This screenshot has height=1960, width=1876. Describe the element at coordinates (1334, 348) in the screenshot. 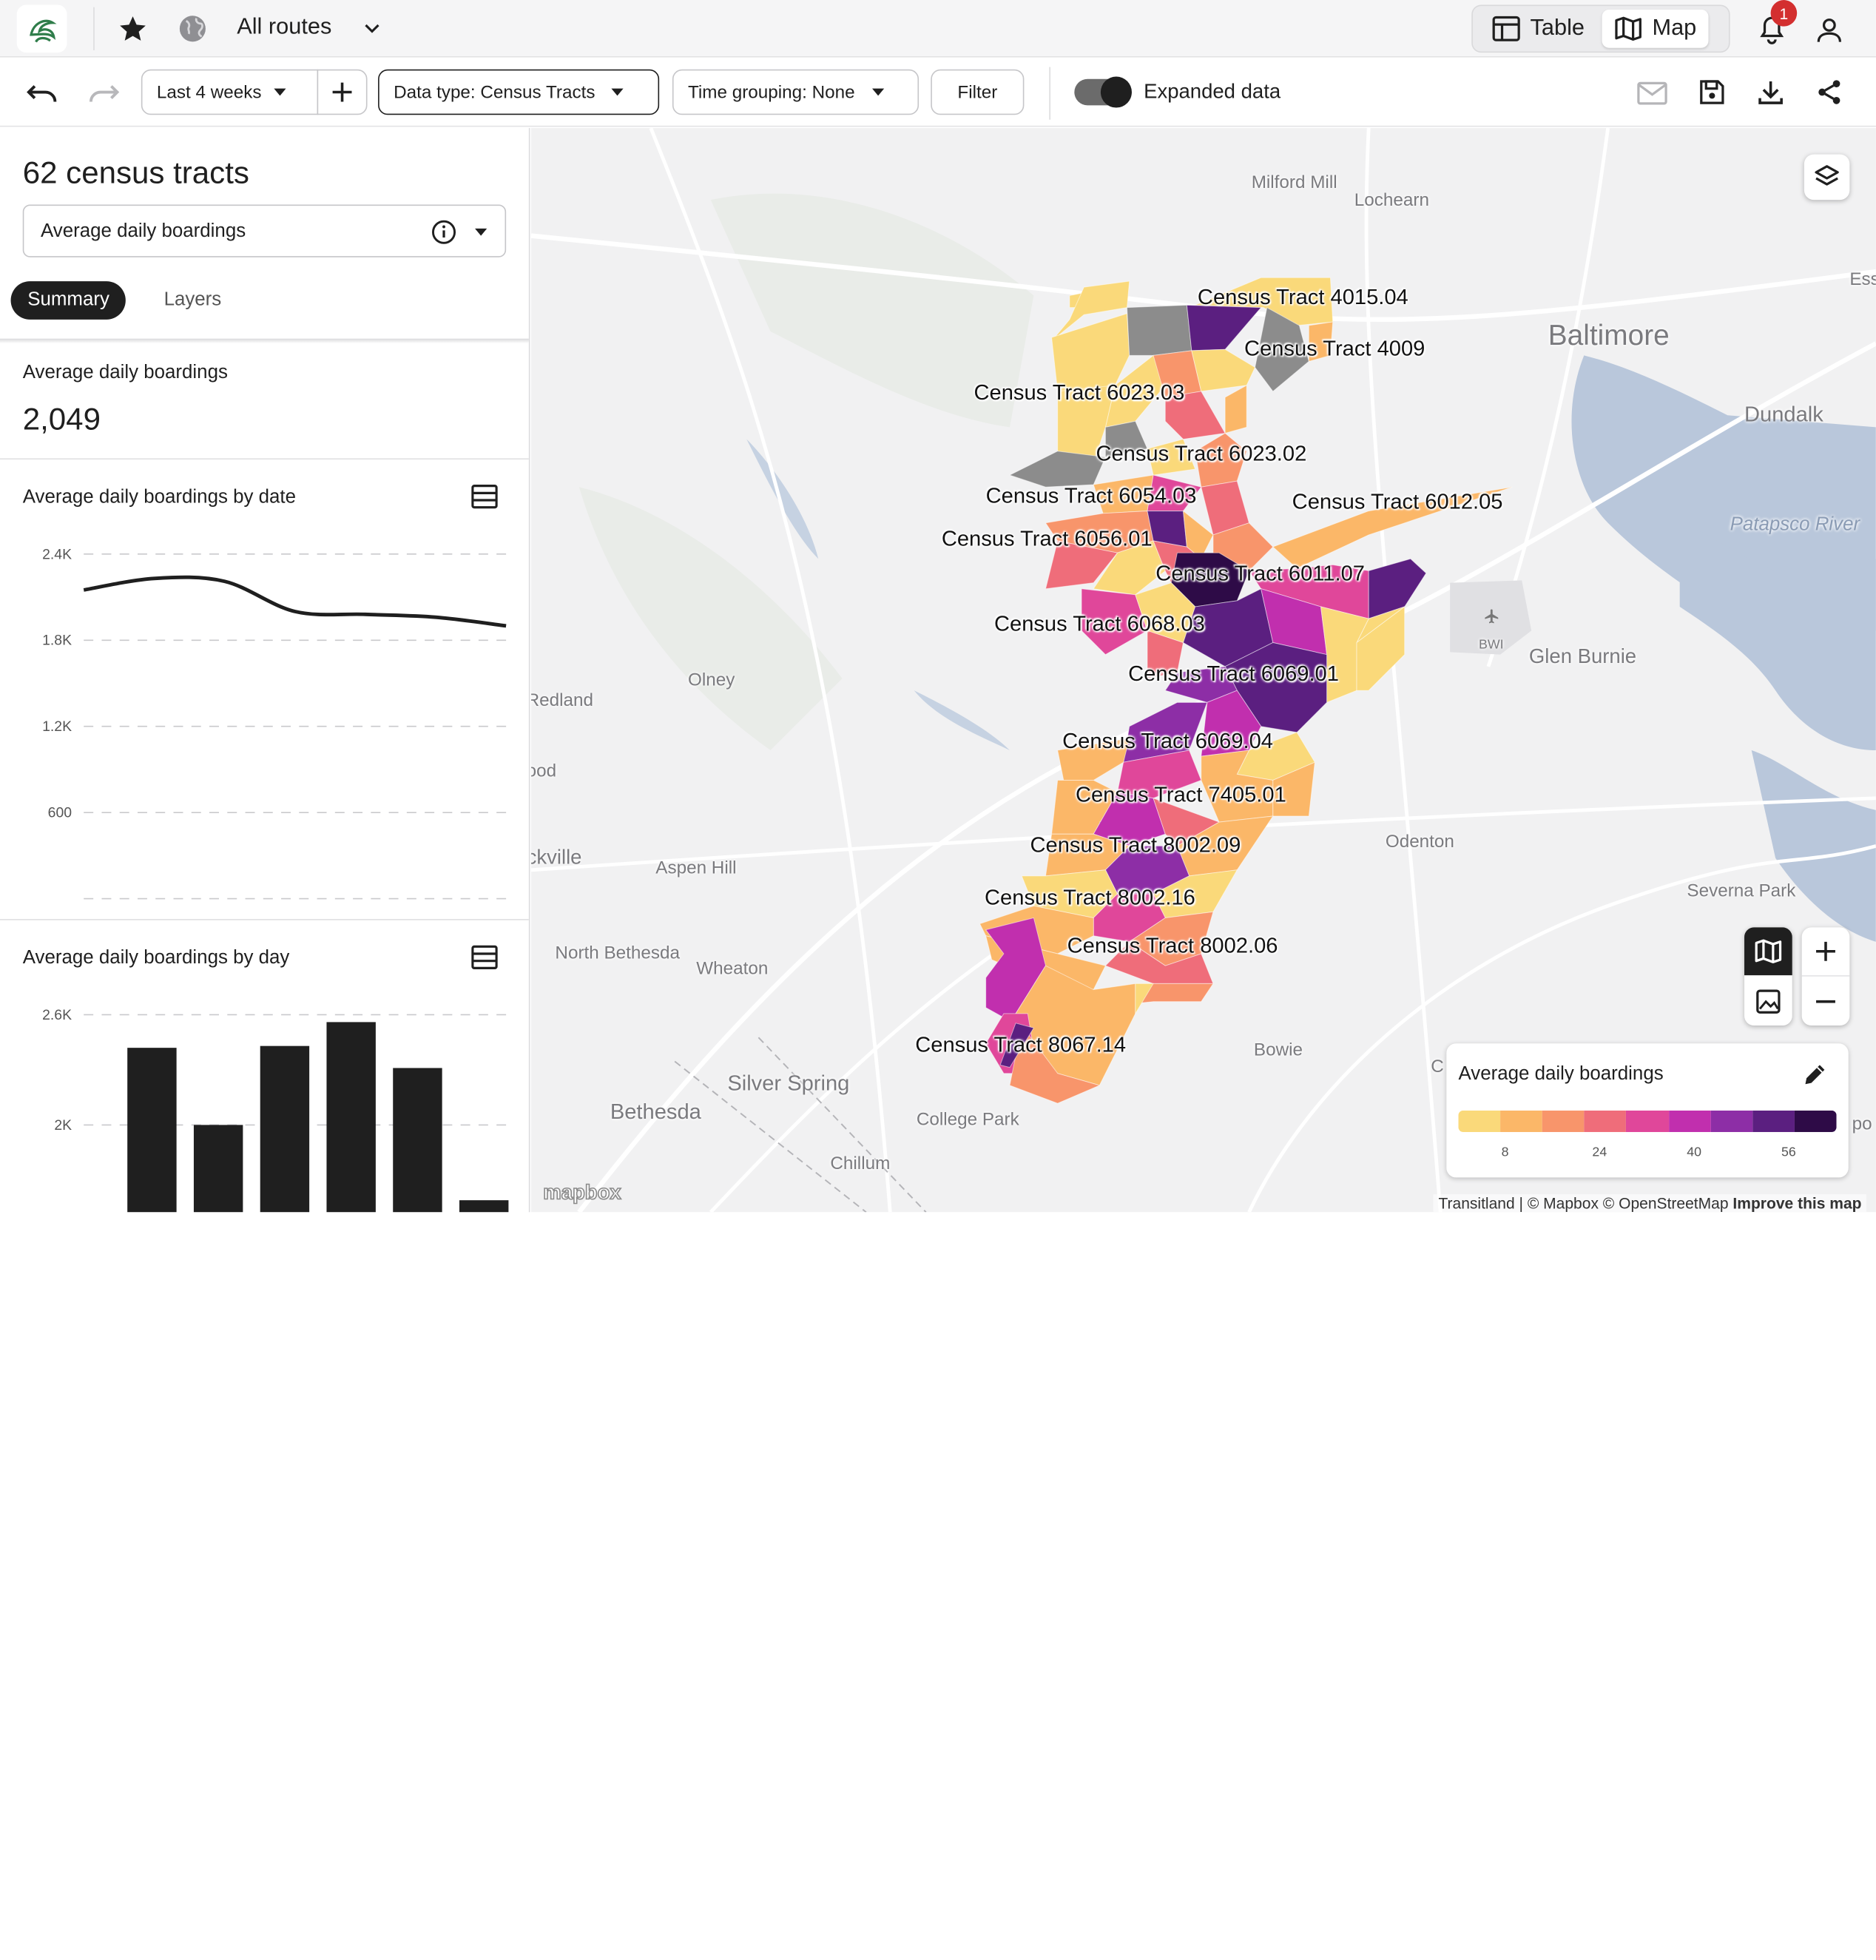

I see `tract-label: Census Tract 4009` at that location.